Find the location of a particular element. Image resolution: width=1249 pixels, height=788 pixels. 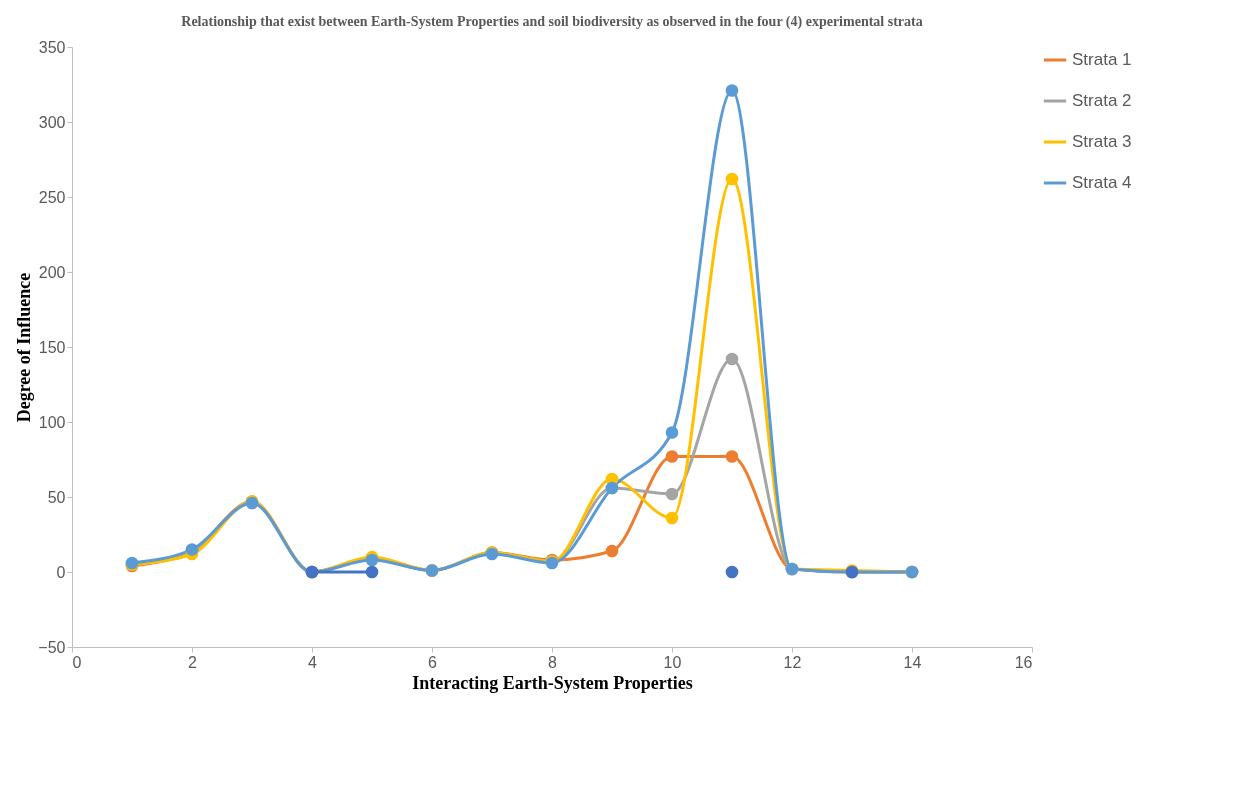

x-tick-label: 8 is located at coordinates (553, 662).